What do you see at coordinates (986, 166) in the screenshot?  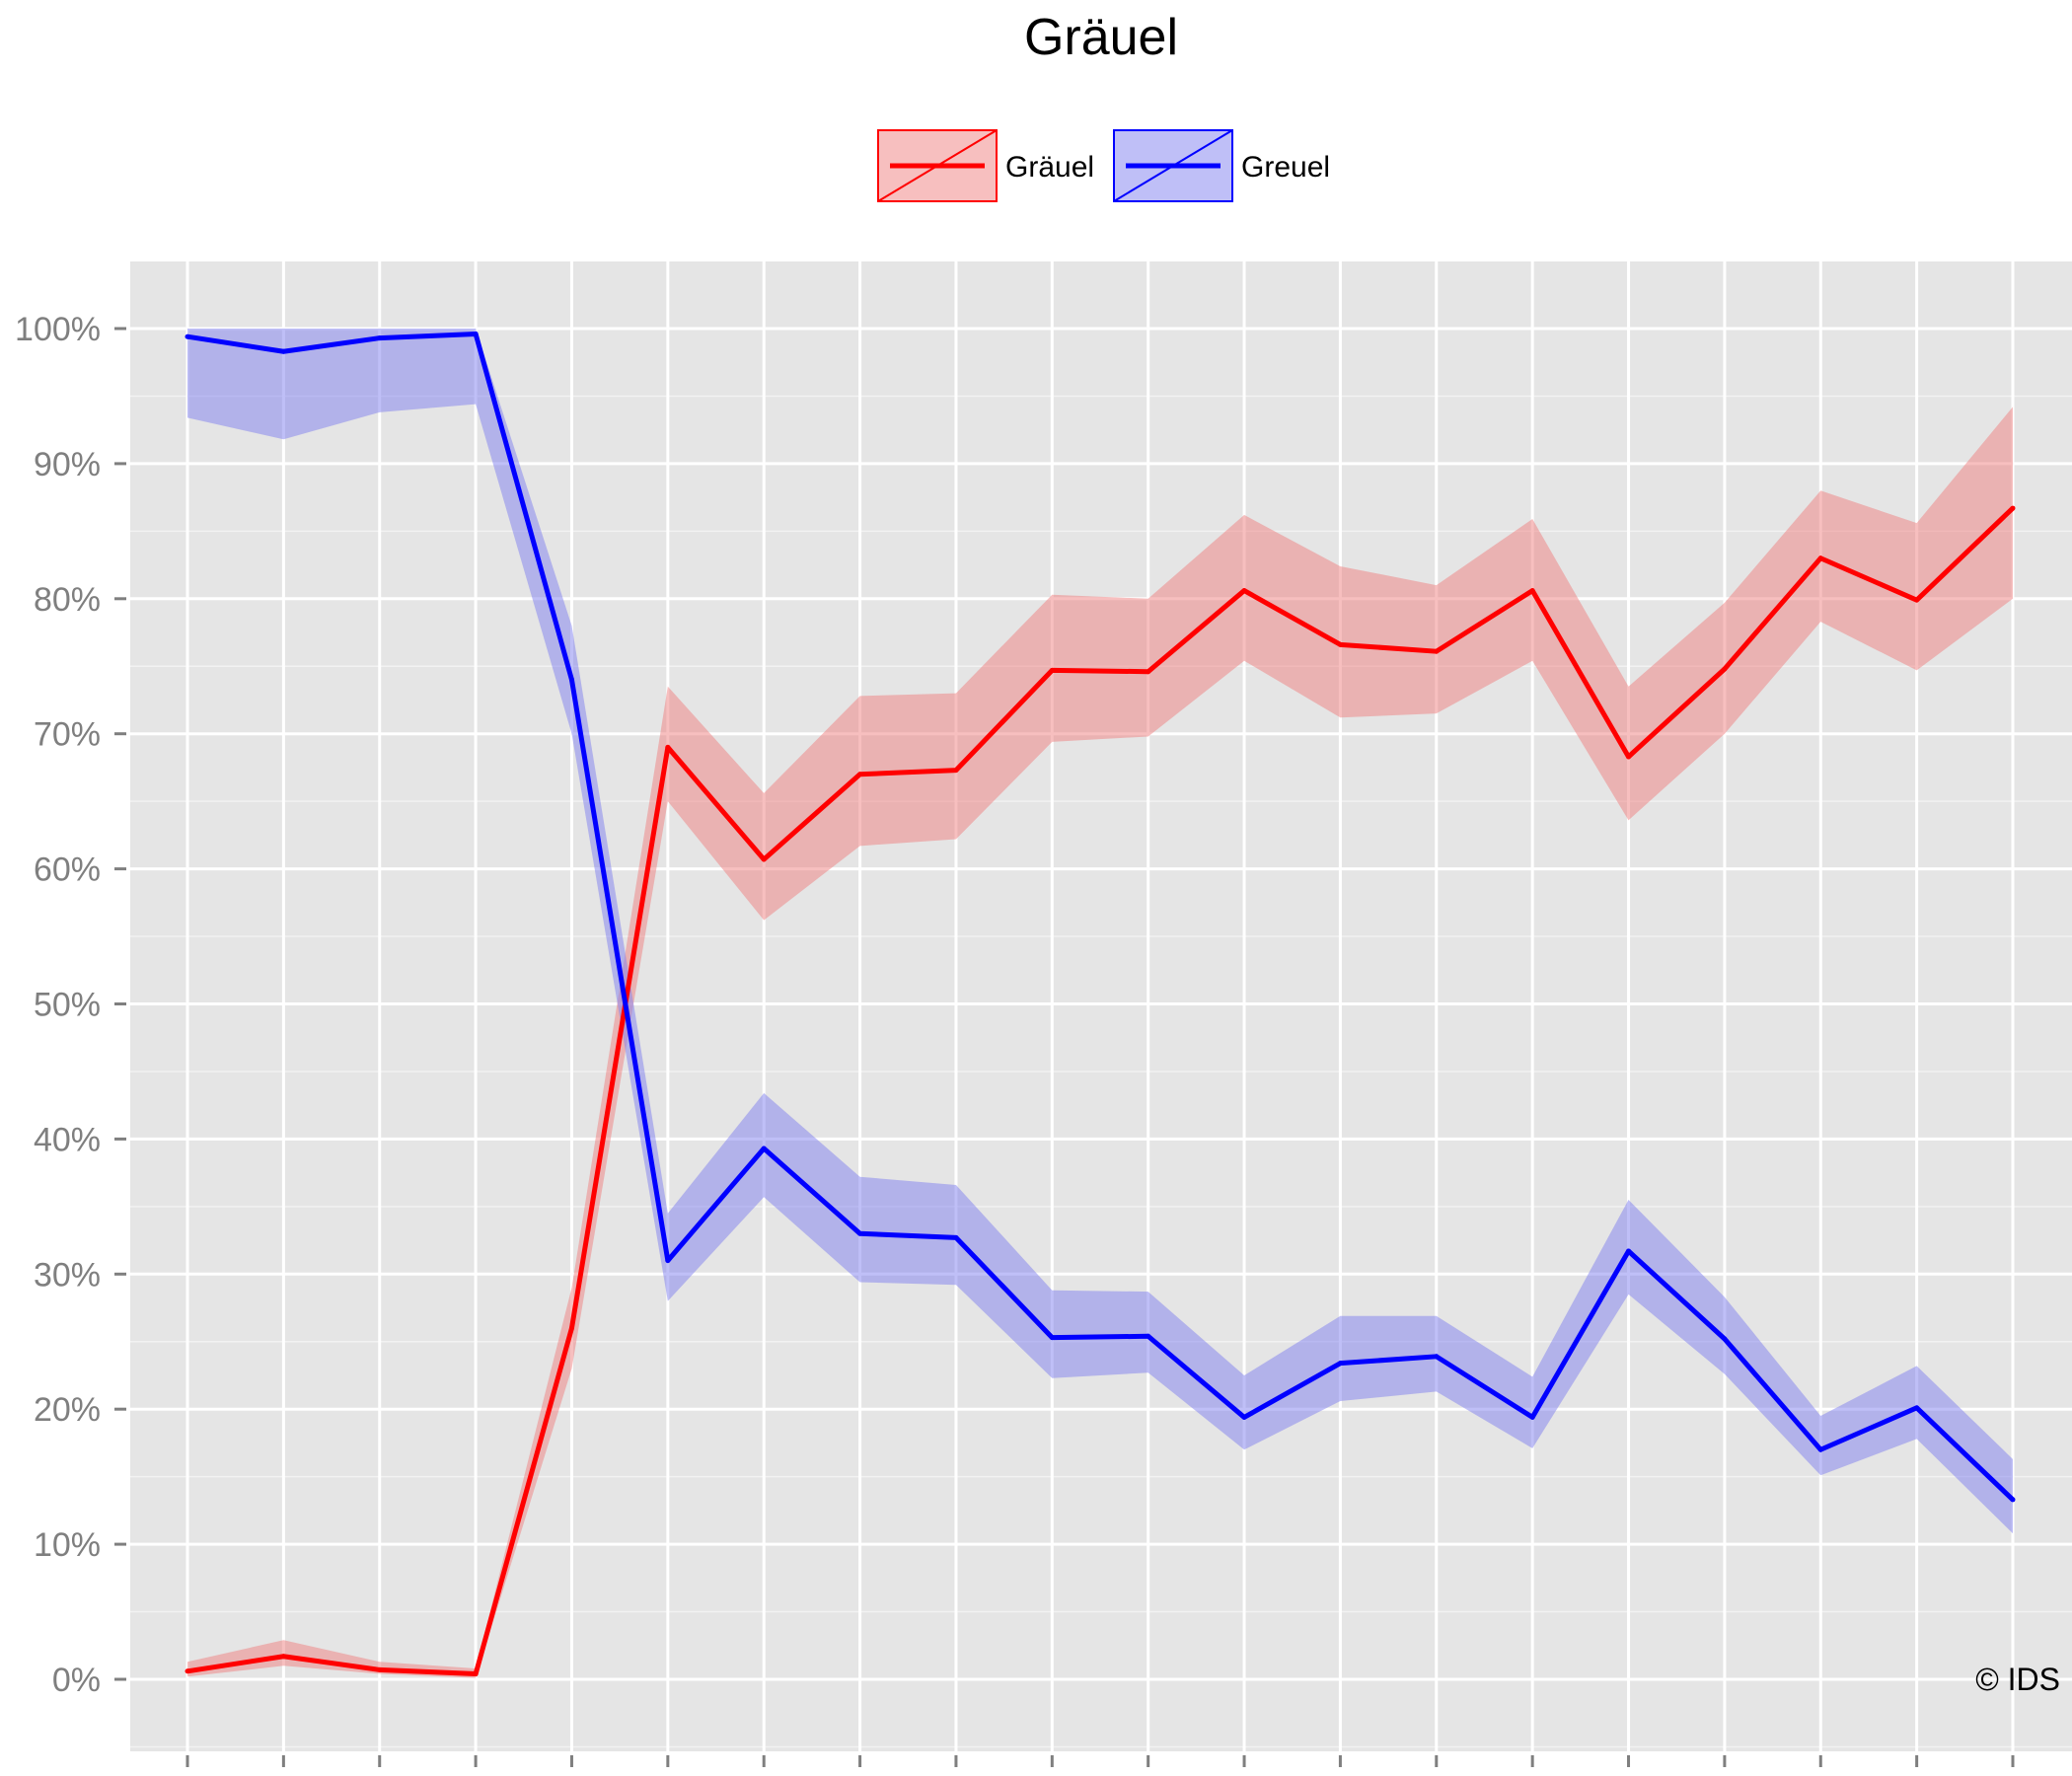 I see `legend-entry-gräuel: Gräuel` at bounding box center [986, 166].